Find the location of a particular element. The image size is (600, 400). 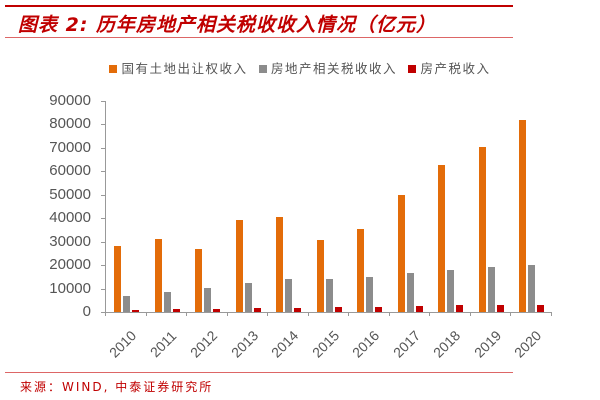

legend-label: 房地产相关税收收入 is located at coordinates (333, 68).